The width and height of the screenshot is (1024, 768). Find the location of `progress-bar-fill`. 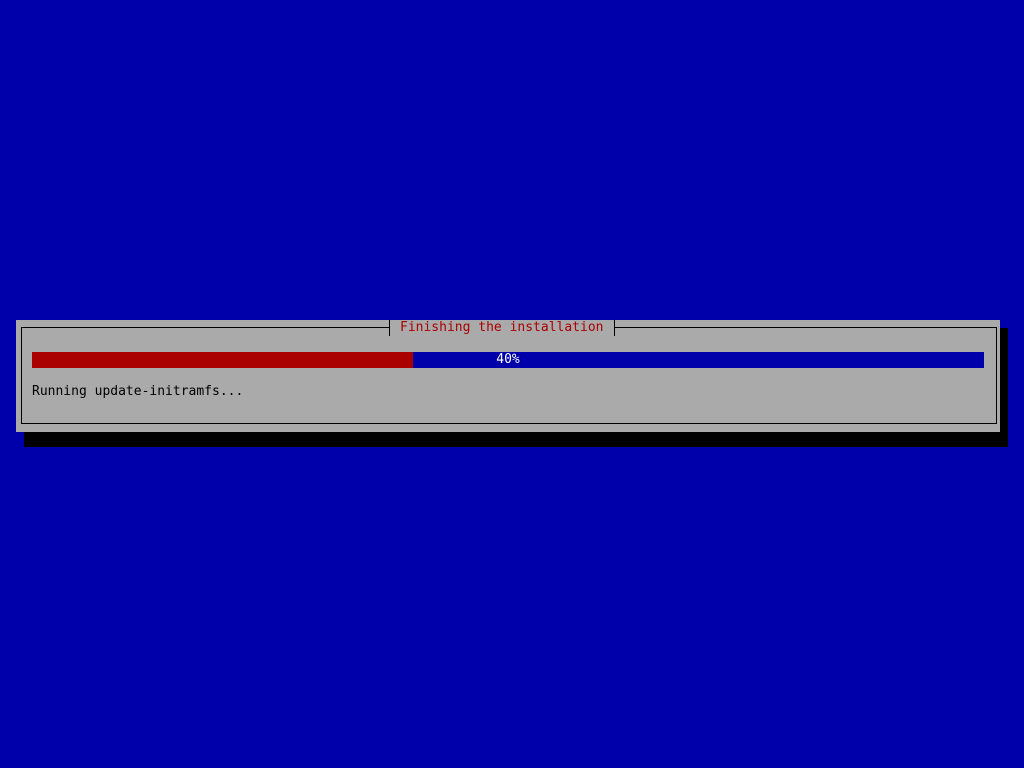

progress-bar-fill is located at coordinates (222, 360).